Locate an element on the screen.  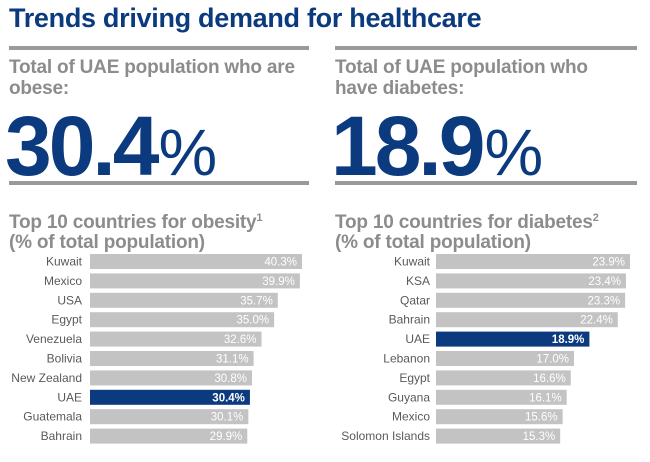
value-label: 23.9% is located at coordinates (608, 263).